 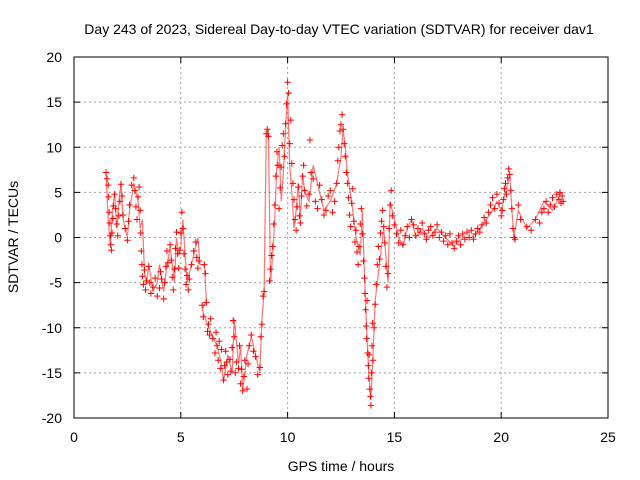 What do you see at coordinates (52, 328) in the screenshot?
I see `y-tick-label: -10` at bounding box center [52, 328].